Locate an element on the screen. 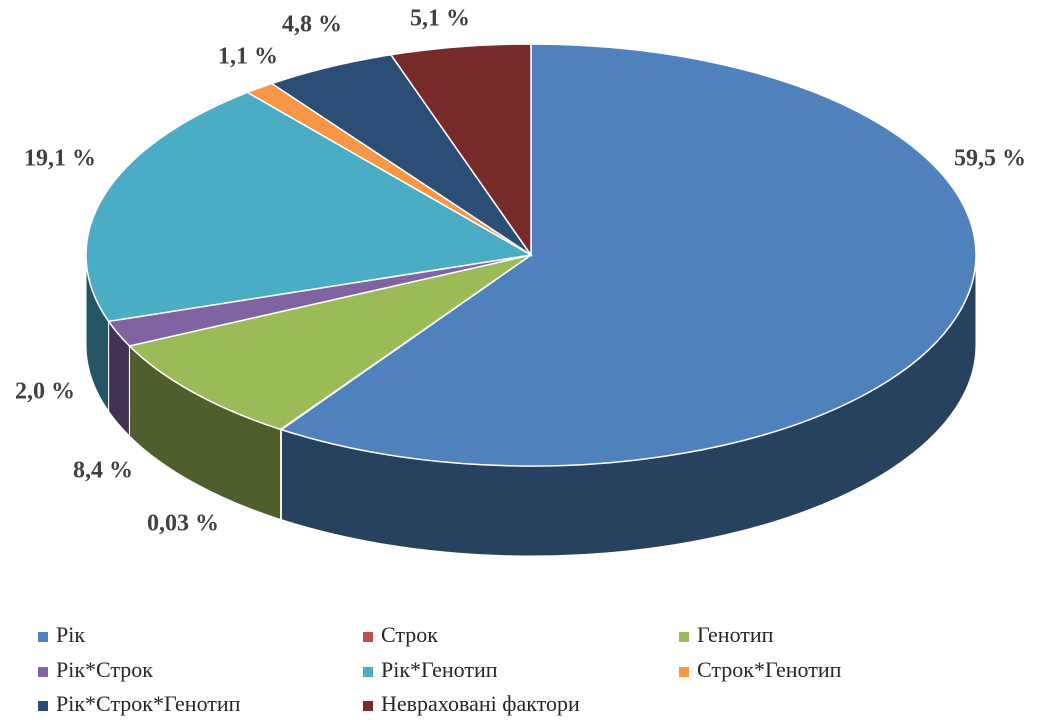  data-label: 0,03 % is located at coordinates (183, 524).